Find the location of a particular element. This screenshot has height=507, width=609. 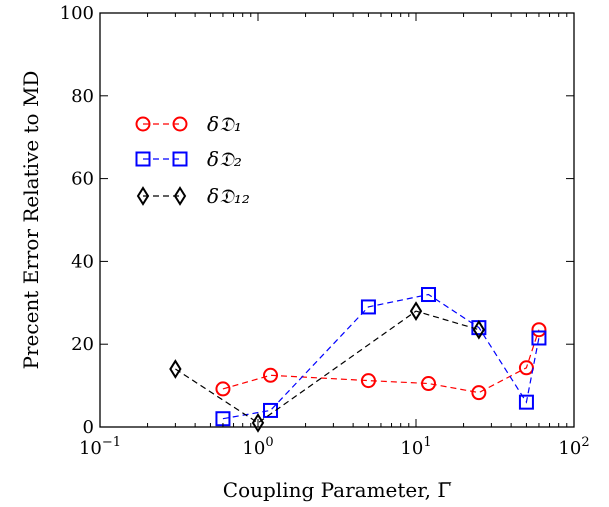

legend-entry-2: δ𝔇₂ is located at coordinates (188, 159).